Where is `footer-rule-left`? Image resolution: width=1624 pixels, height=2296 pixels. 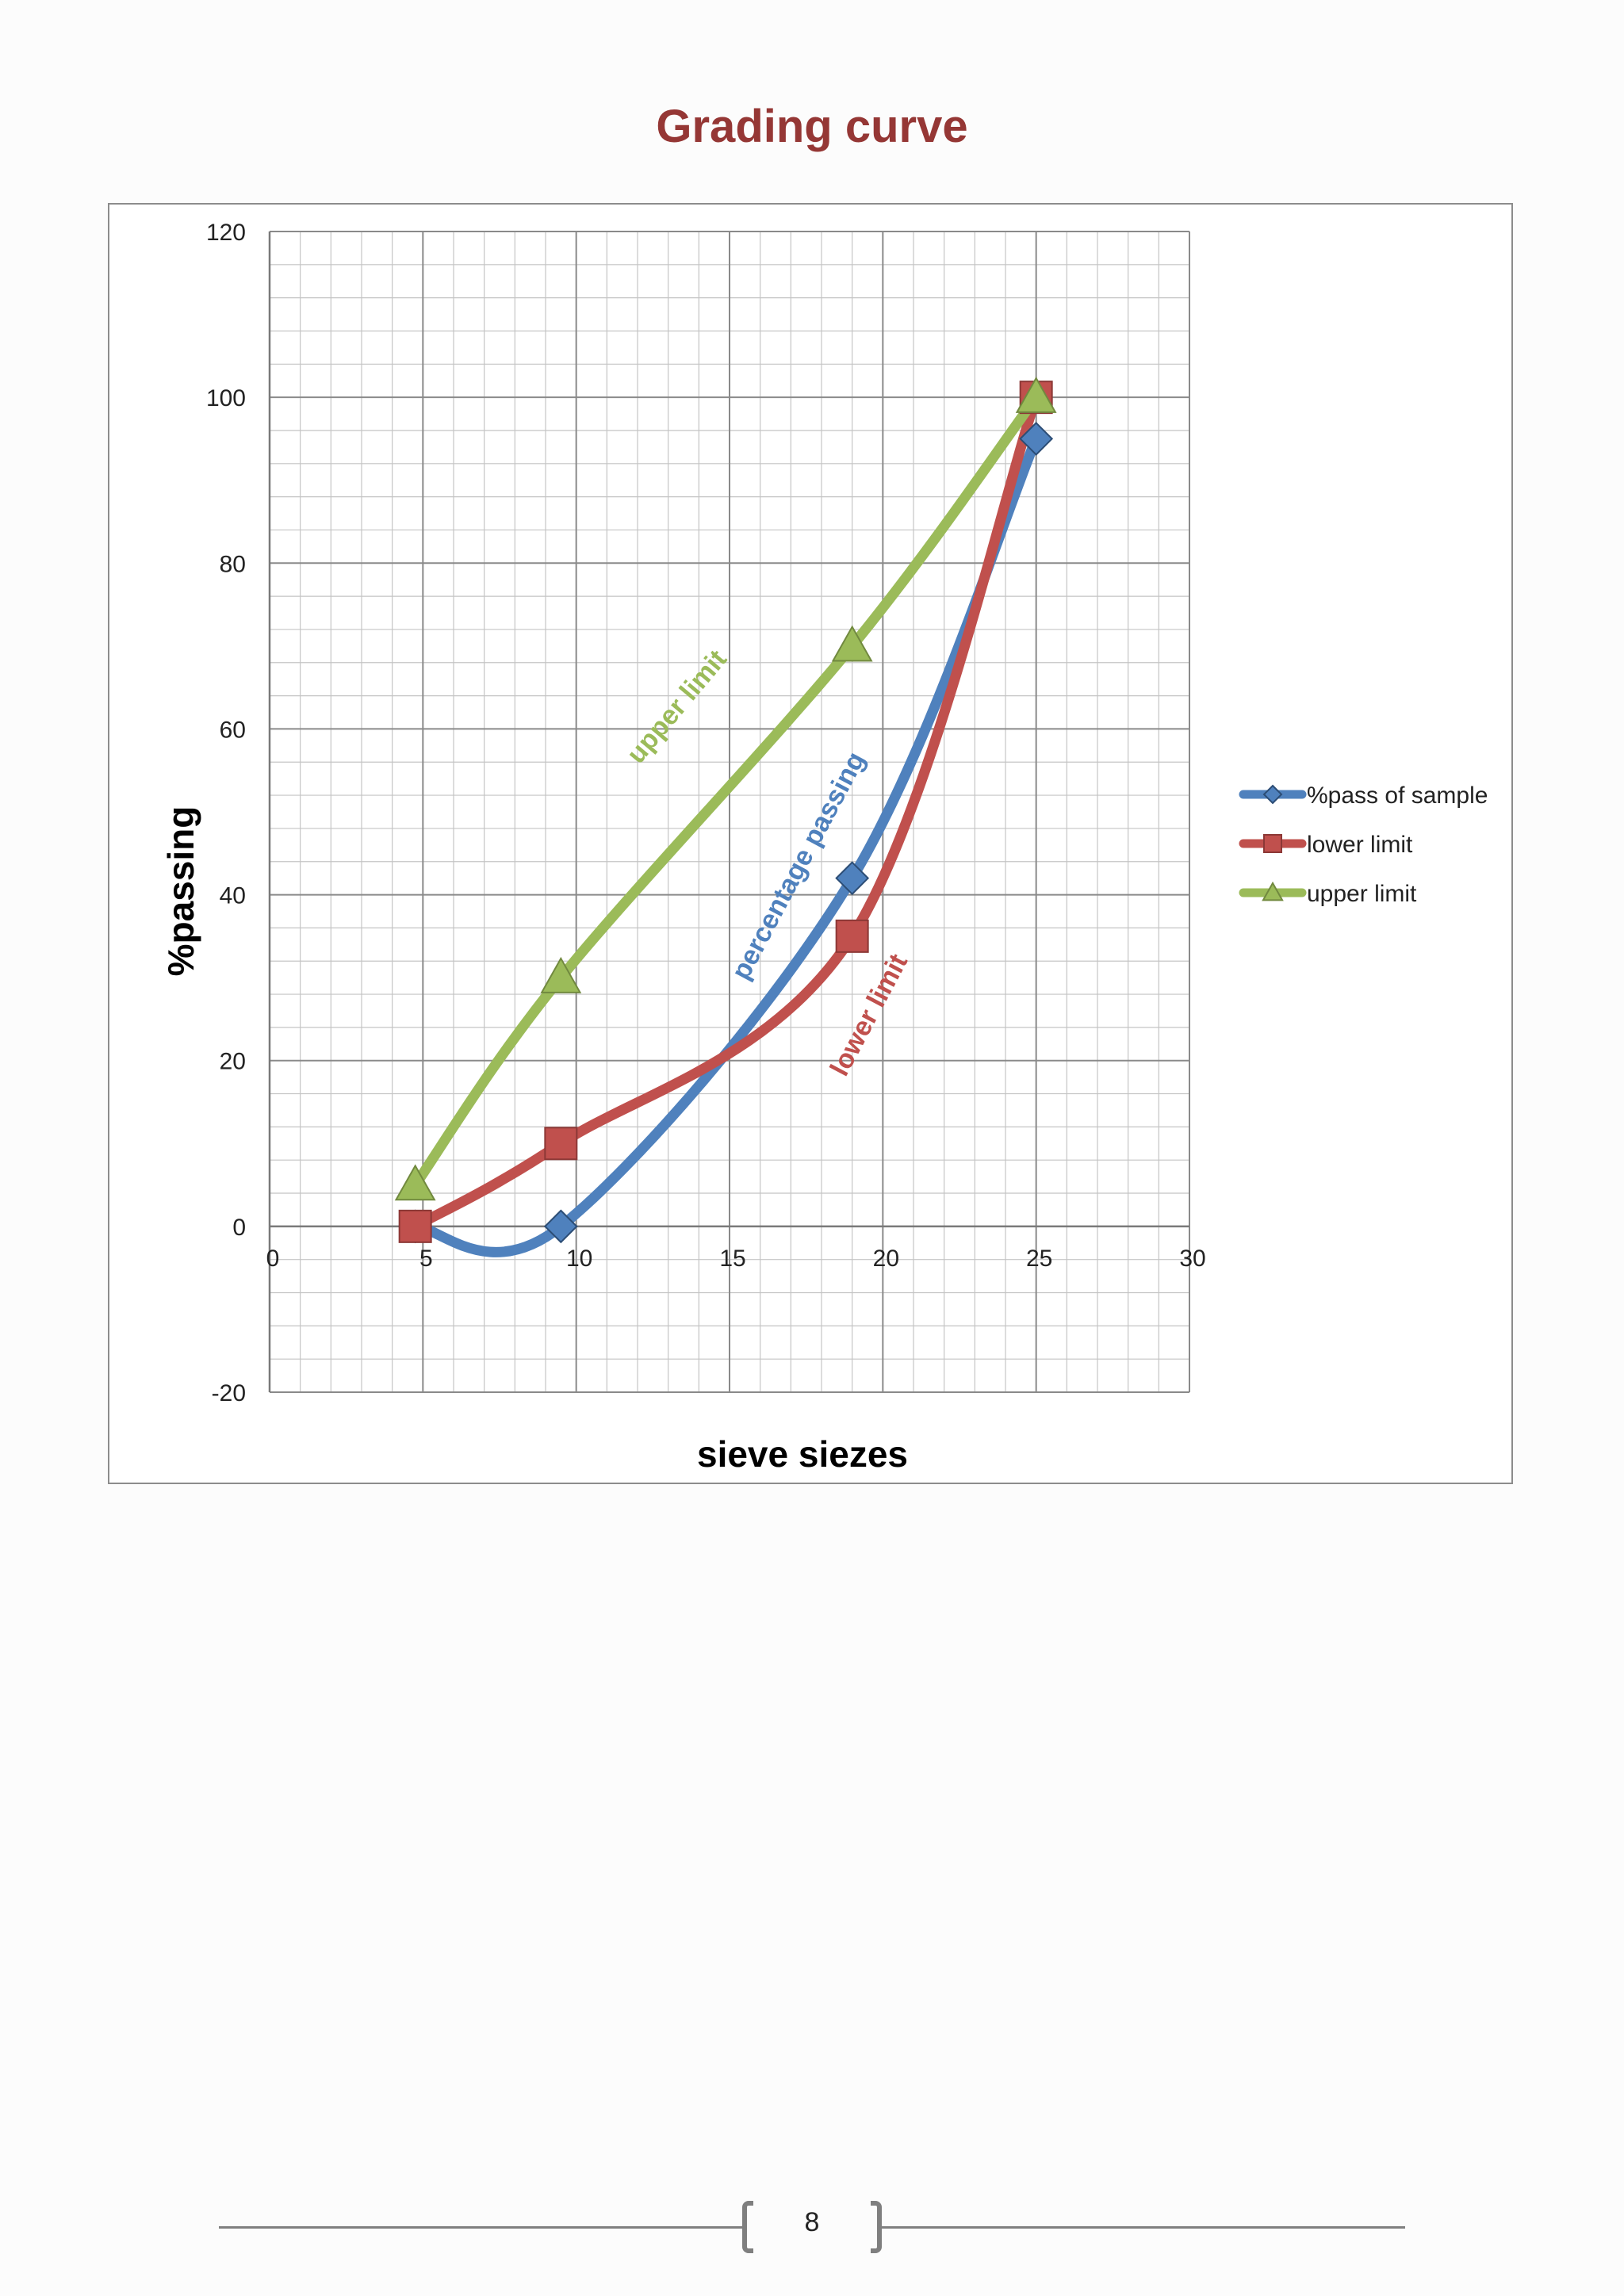 footer-rule-left is located at coordinates (480, 2227).